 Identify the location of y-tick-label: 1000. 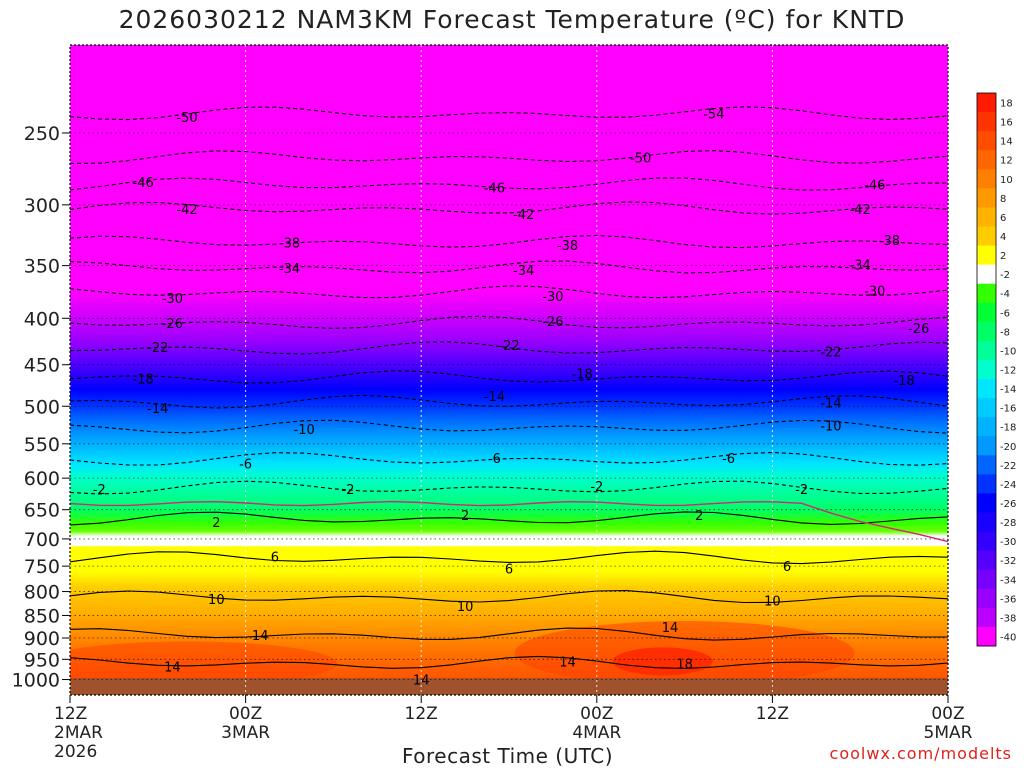
(36, 681).